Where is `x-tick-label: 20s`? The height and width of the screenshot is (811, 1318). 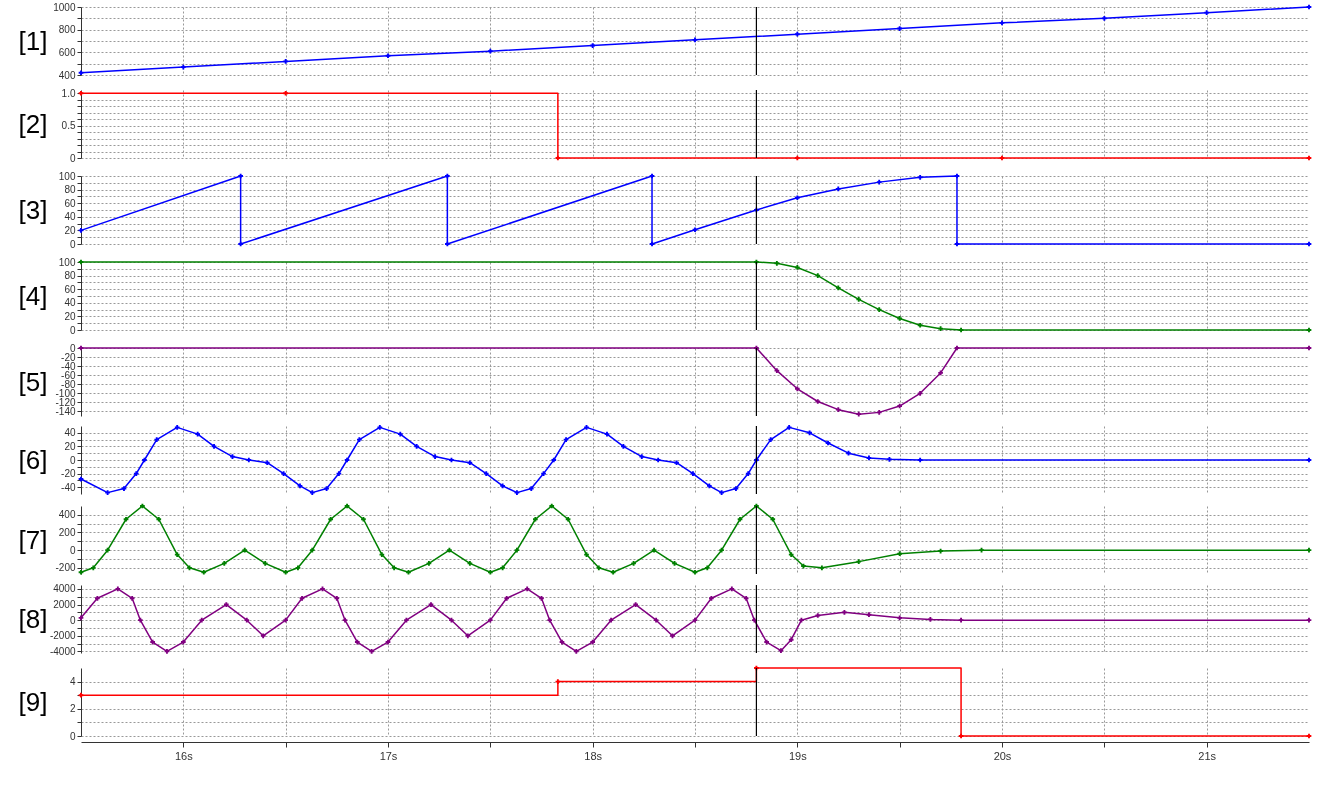
x-tick-label: 20s is located at coordinates (1002, 755).